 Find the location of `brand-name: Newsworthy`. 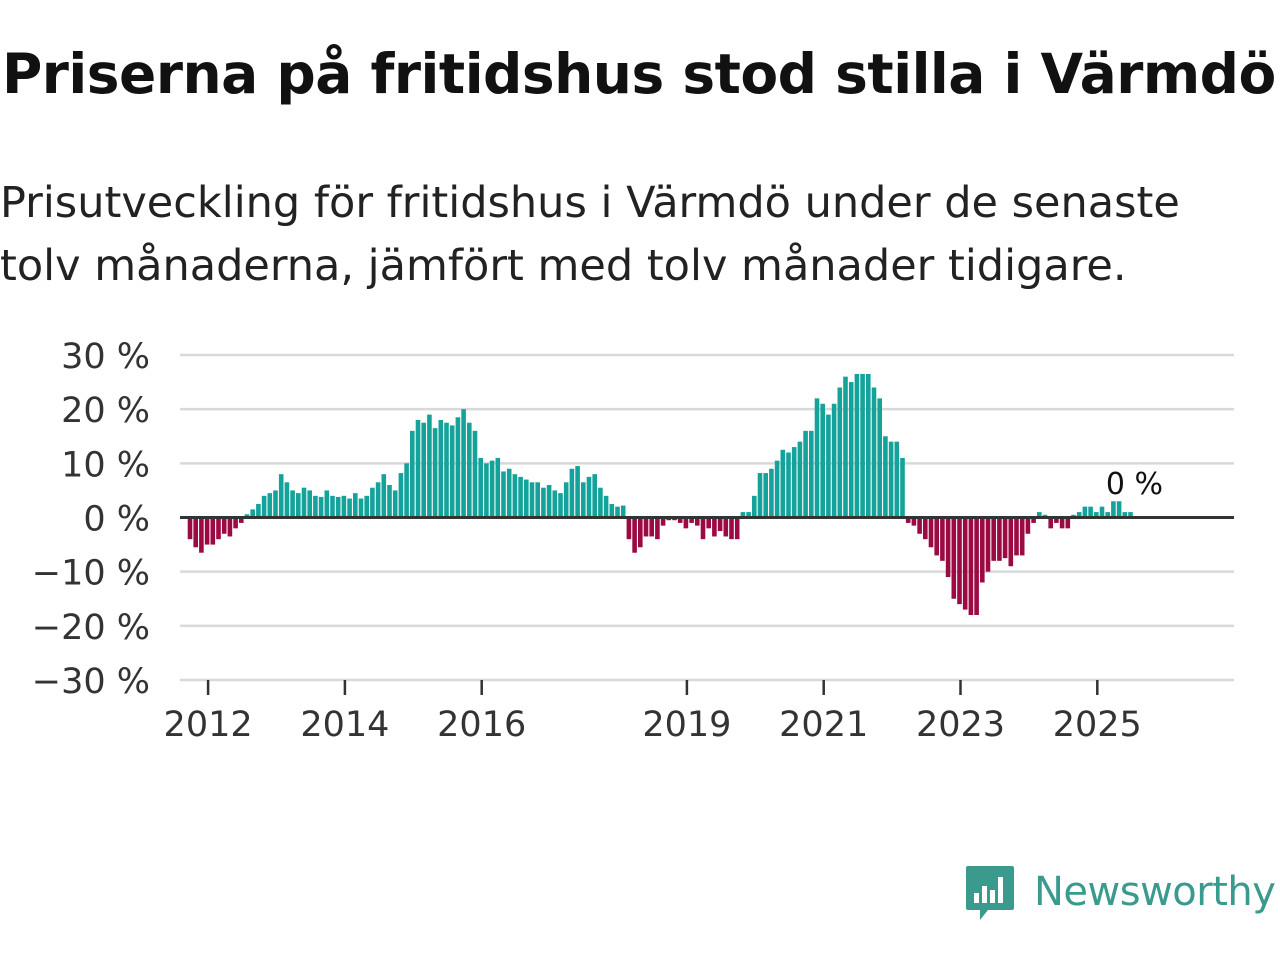

brand-name: Newsworthy is located at coordinates (1155, 892).